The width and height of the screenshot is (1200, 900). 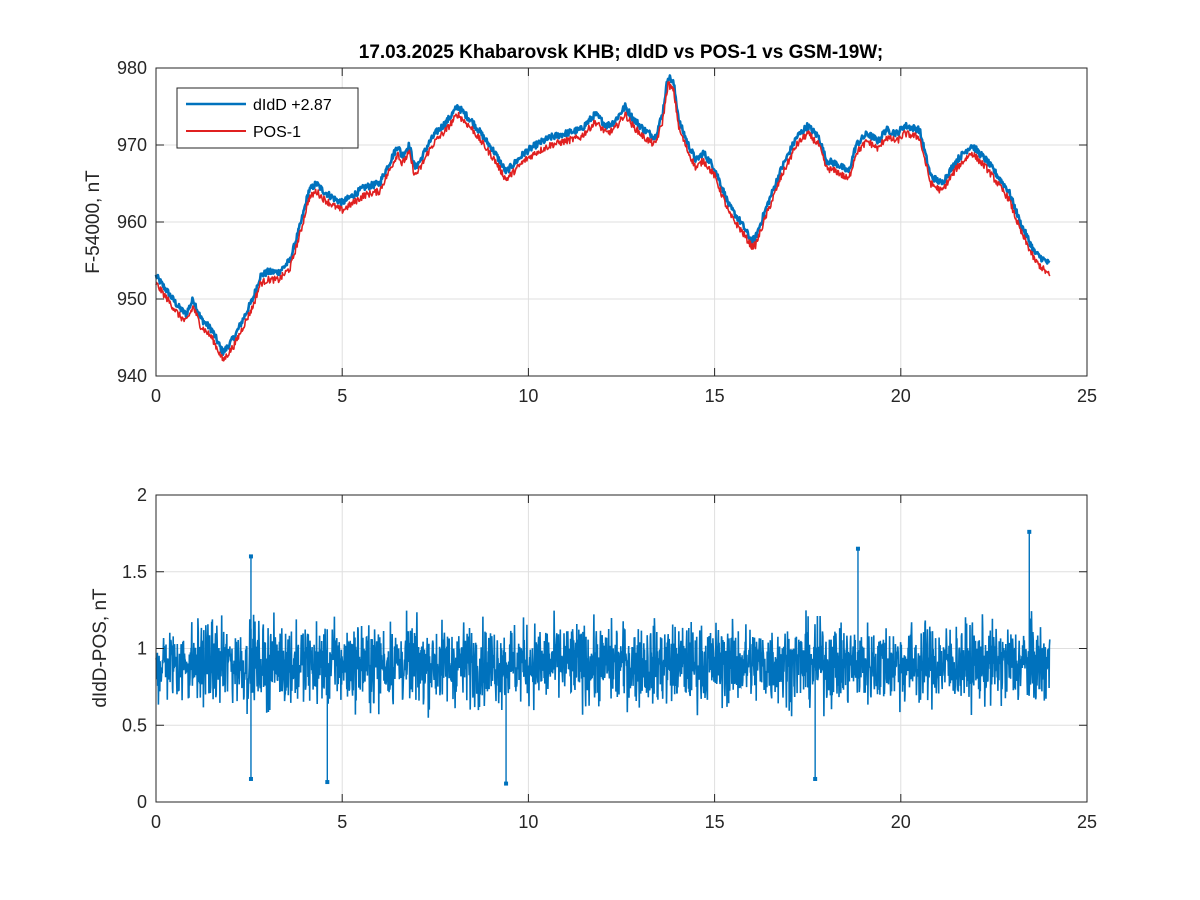 I want to click on y-tick-label: 1, so click(x=142, y=649).